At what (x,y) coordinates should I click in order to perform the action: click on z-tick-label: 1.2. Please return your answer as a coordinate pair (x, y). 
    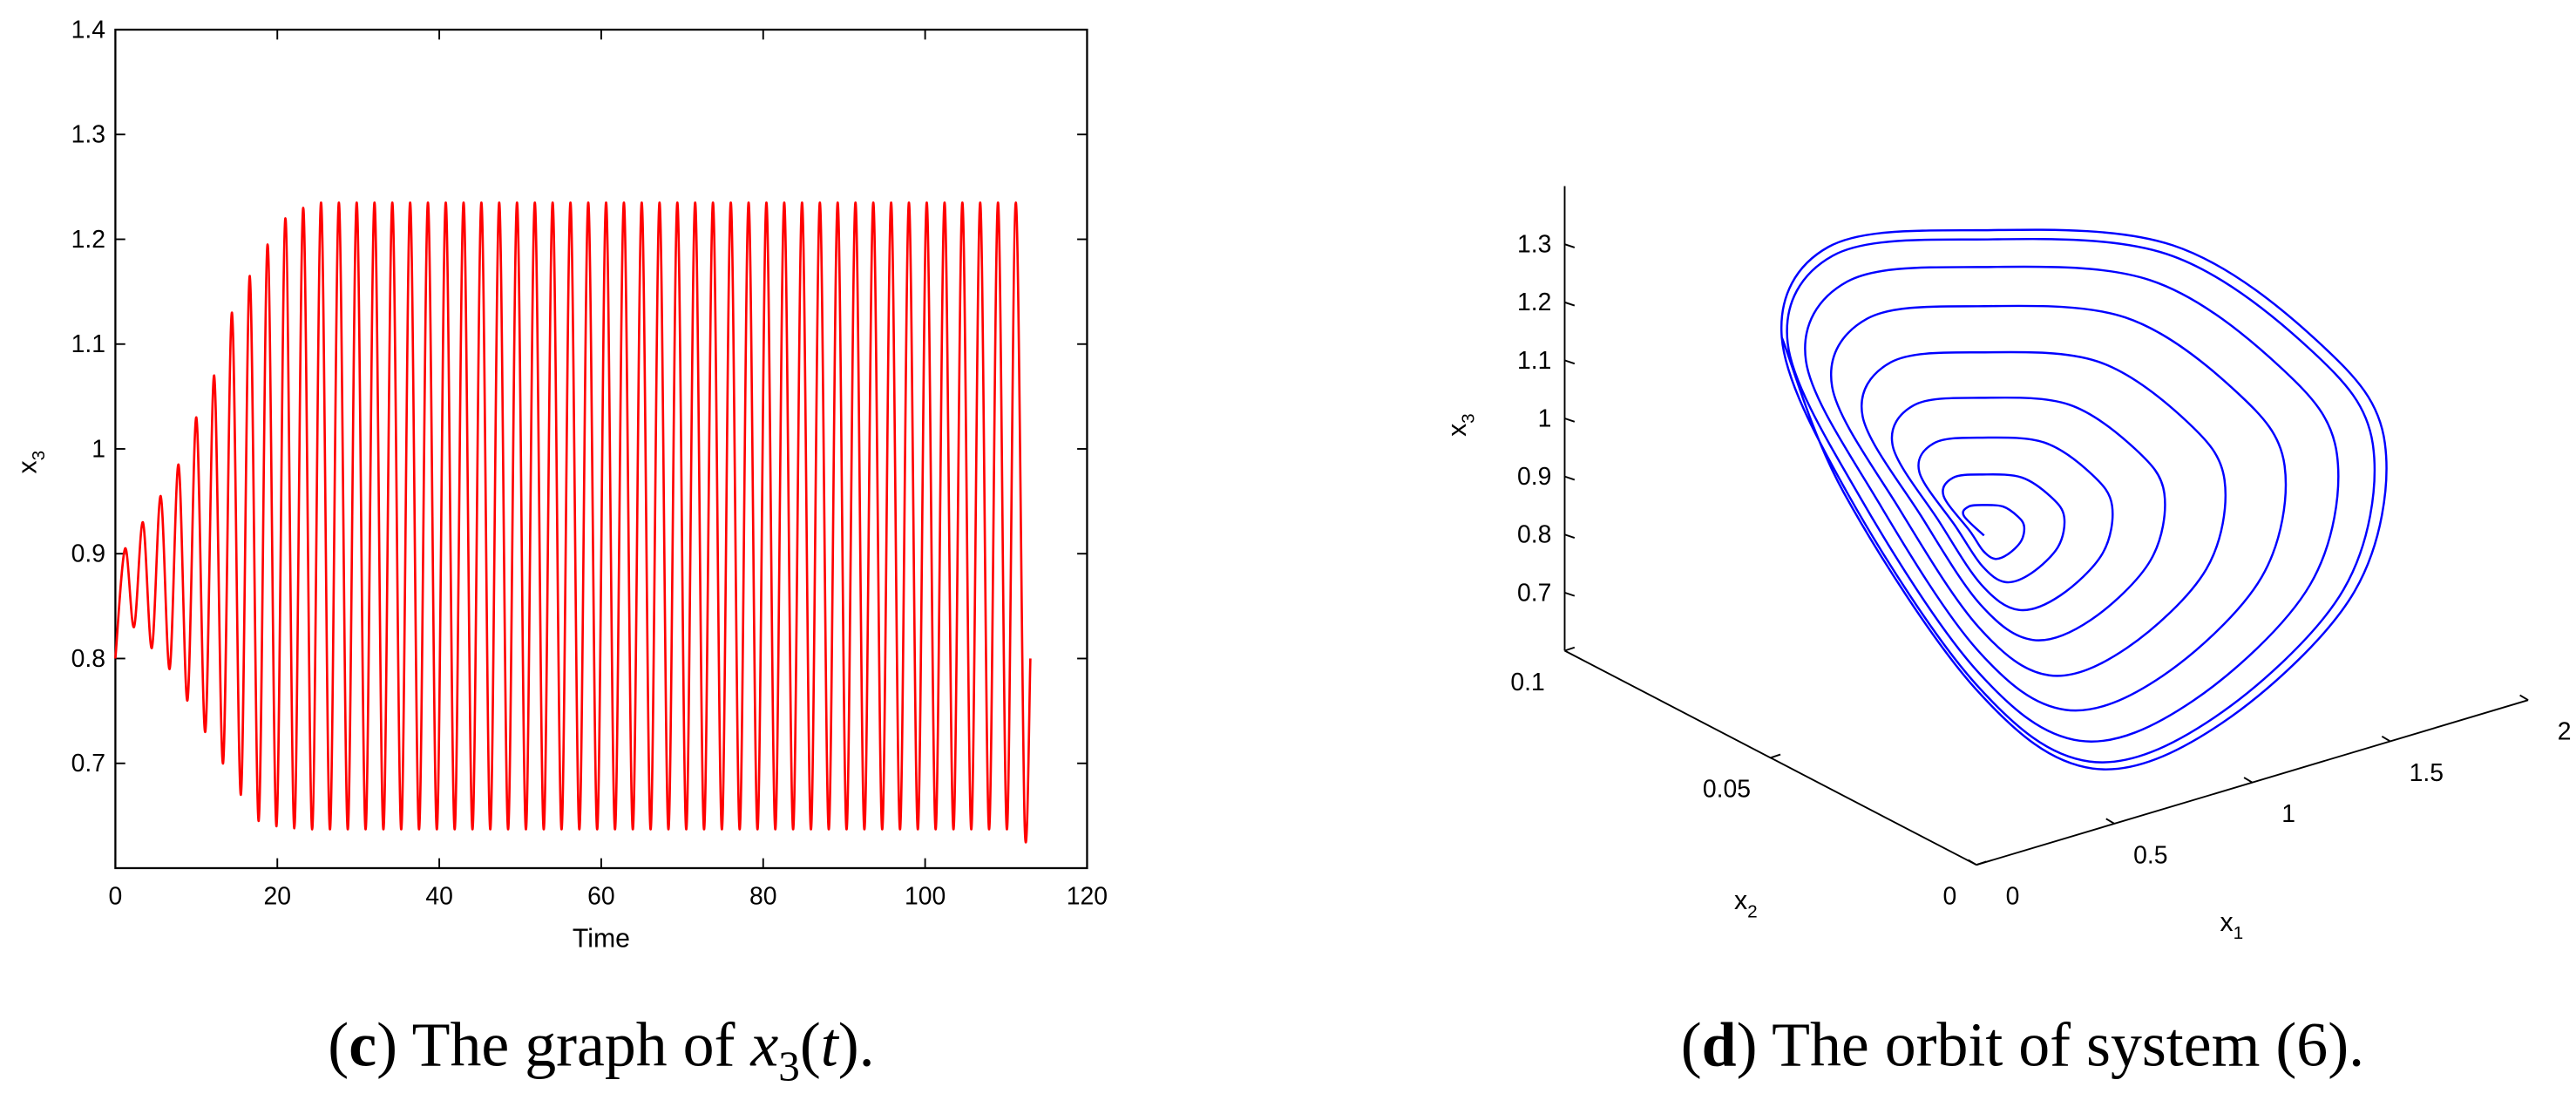
    Looking at the image, I should click on (1534, 302).